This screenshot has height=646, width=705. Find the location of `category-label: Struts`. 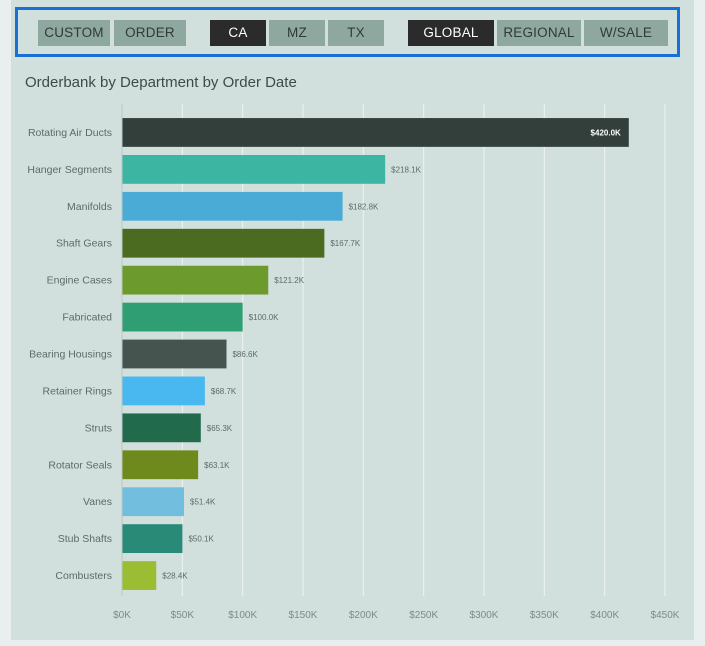

category-label: Struts is located at coordinates (98, 428).